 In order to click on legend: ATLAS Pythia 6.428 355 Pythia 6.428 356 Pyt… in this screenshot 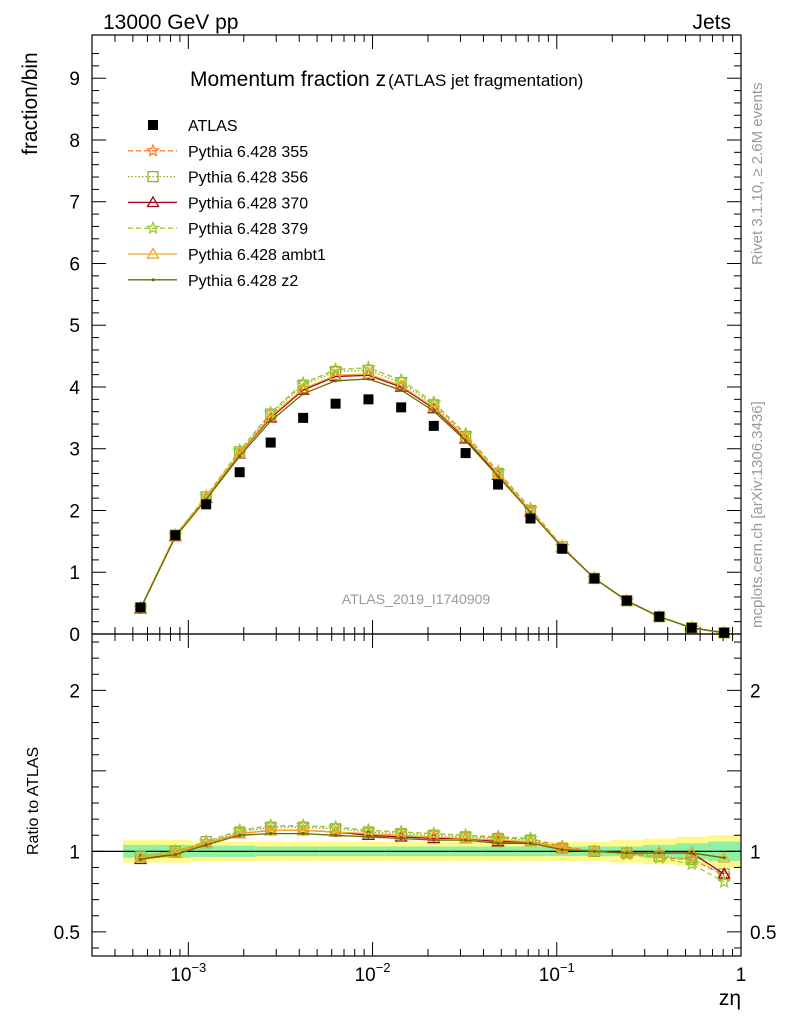, I will do `click(227, 204)`.